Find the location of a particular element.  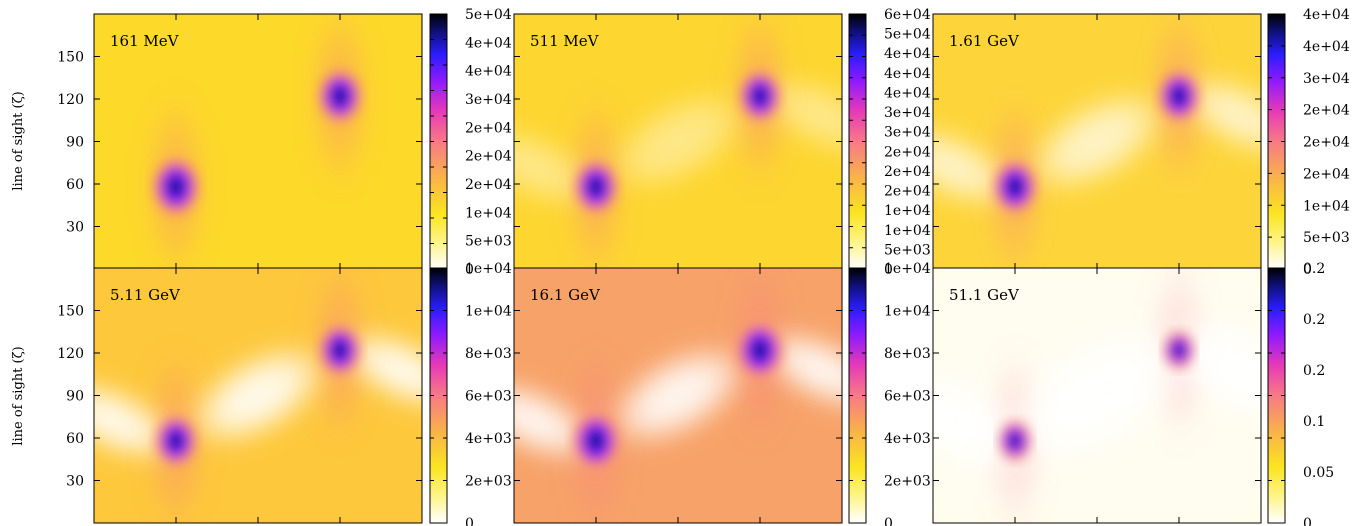

colorbar2-tick-label: 0.1 is located at coordinates (1314, 422).